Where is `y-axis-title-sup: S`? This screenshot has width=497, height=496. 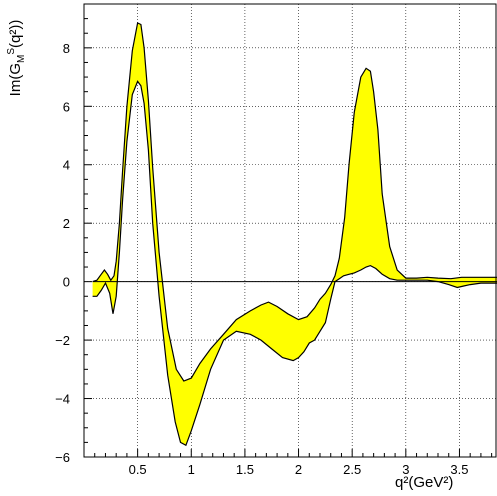 y-axis-title-sup: S is located at coordinates (11, 51).